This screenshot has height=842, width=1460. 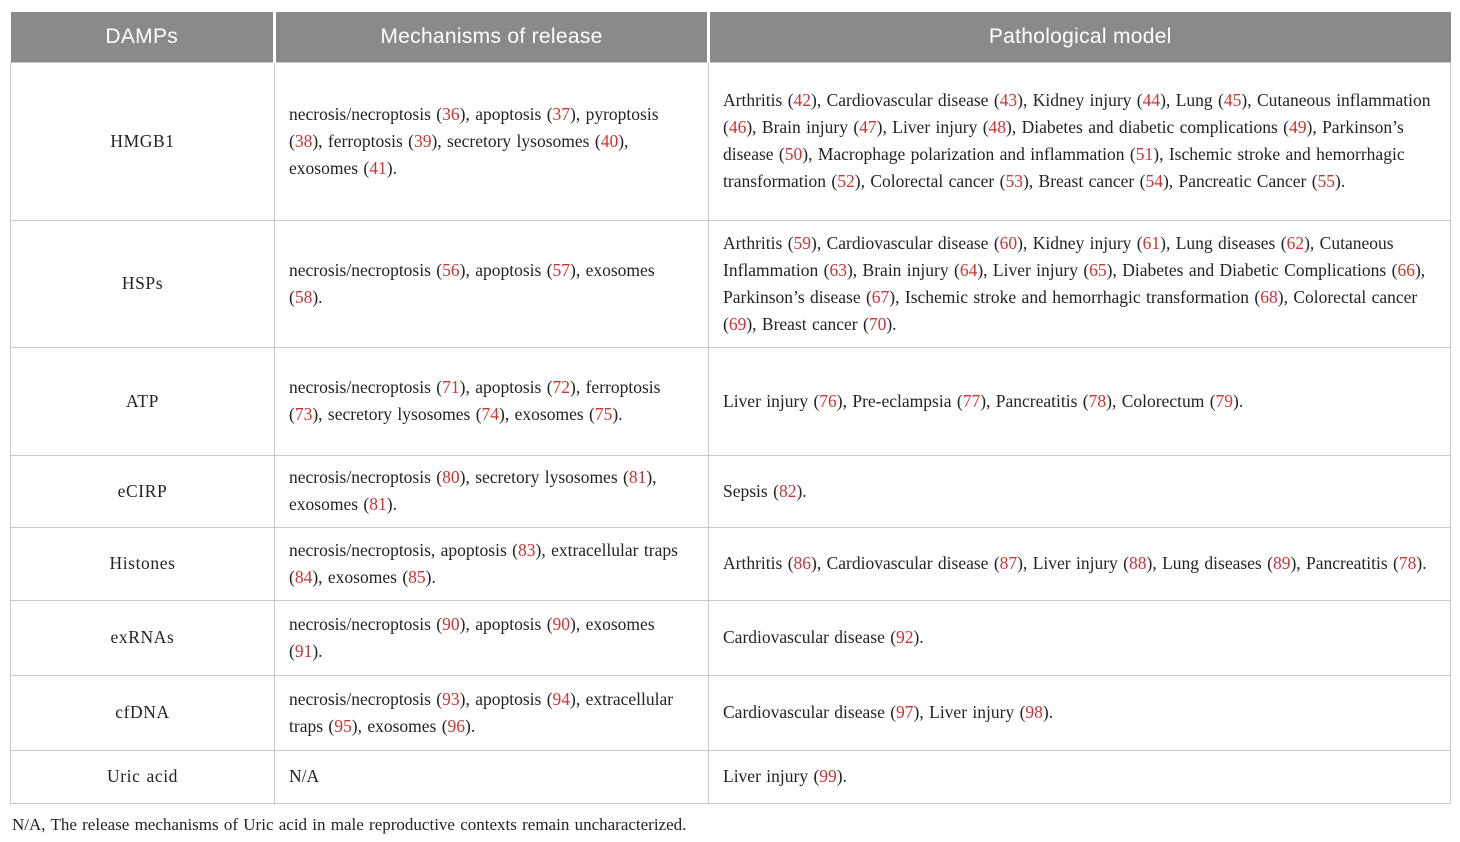 What do you see at coordinates (142, 141) in the screenshot?
I see `damp-name: HMGB1` at bounding box center [142, 141].